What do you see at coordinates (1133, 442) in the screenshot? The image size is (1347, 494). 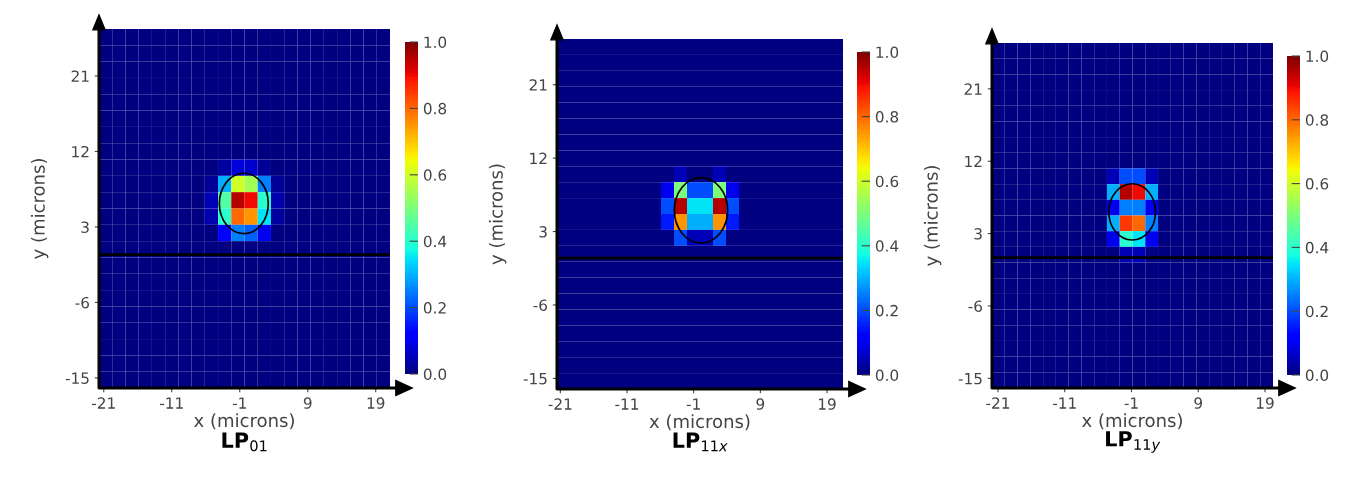 I see `text: LP$_{11y}$` at bounding box center [1133, 442].